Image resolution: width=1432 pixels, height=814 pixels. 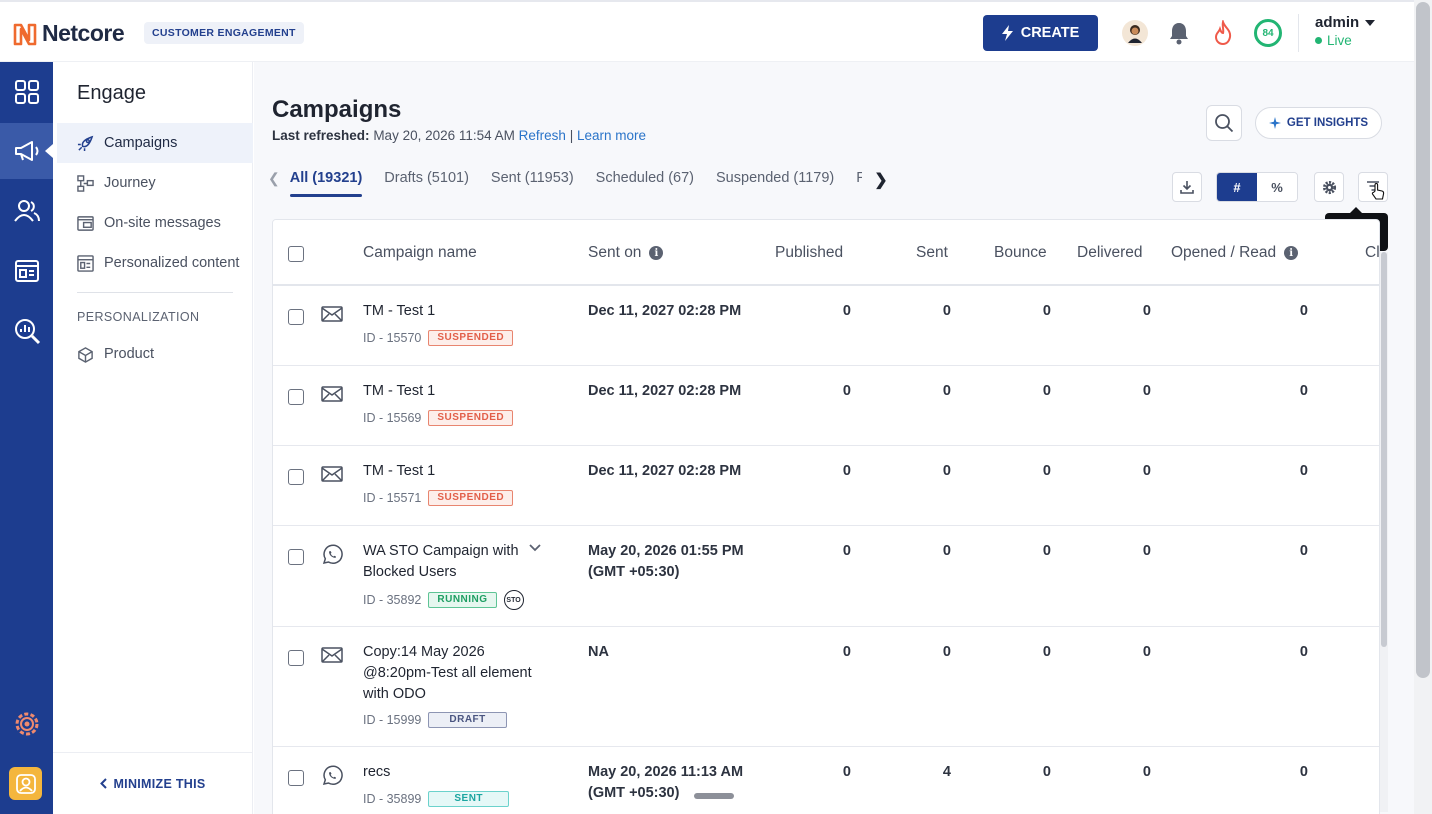 What do you see at coordinates (1274, 123) in the screenshot?
I see `sparkle-icon` at bounding box center [1274, 123].